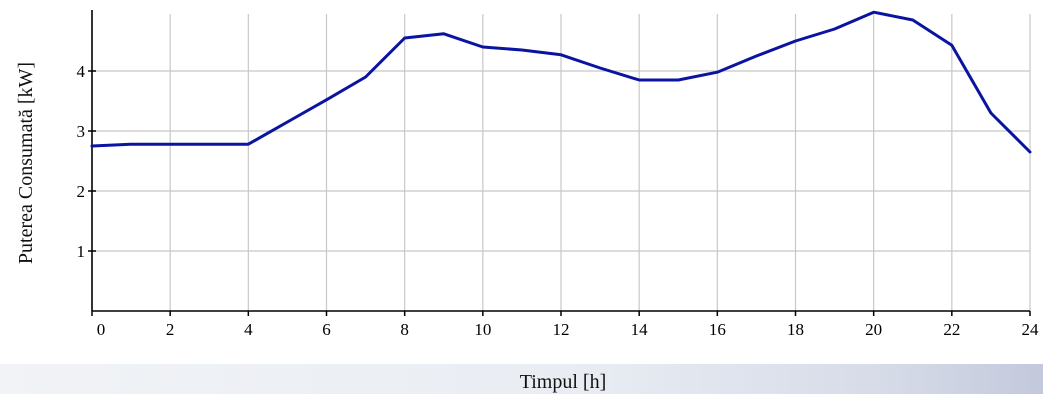 The height and width of the screenshot is (394, 1043). What do you see at coordinates (170, 329) in the screenshot?
I see `x-tick-label: 2` at bounding box center [170, 329].